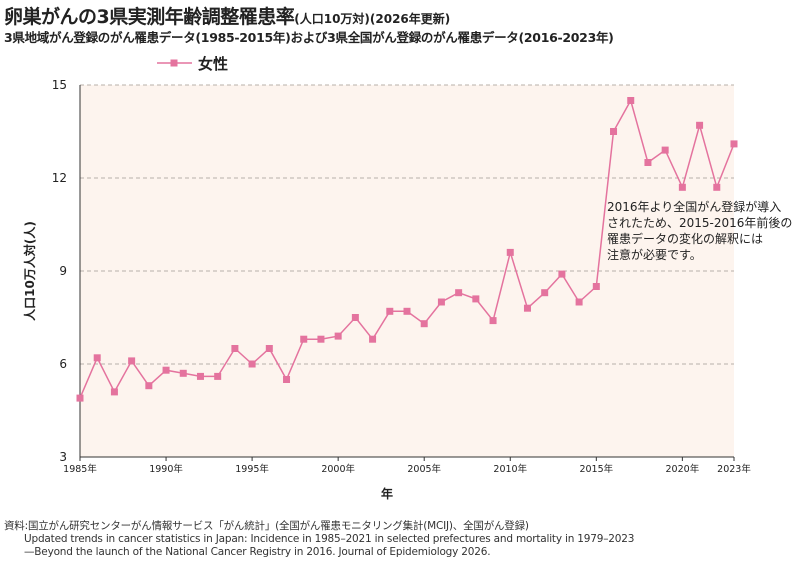 The width and height of the screenshot is (800, 562). Describe the element at coordinates (29, 271) in the screenshot. I see `y-axis-label: 人口10万人対(人)` at that location.